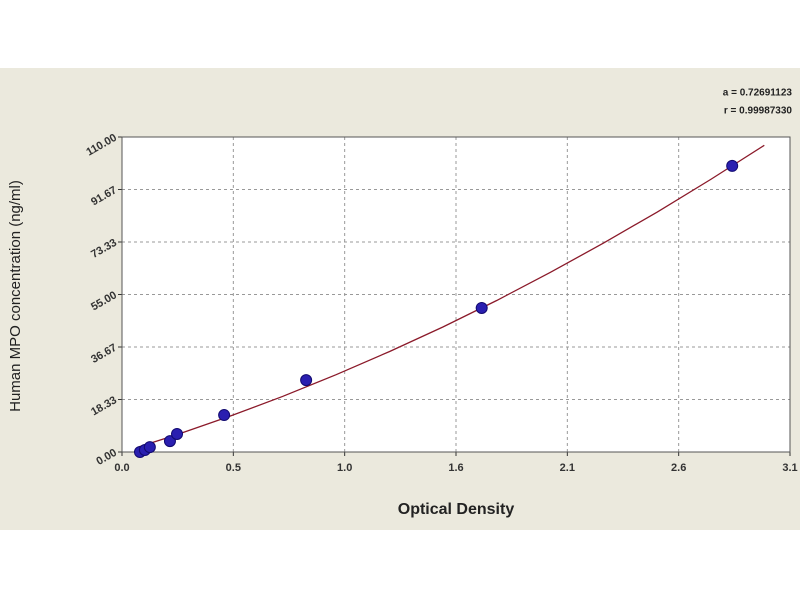 Image resolution: width=800 pixels, height=600 pixels. I want to click on annotation: r = 0.99987330, so click(758, 111).